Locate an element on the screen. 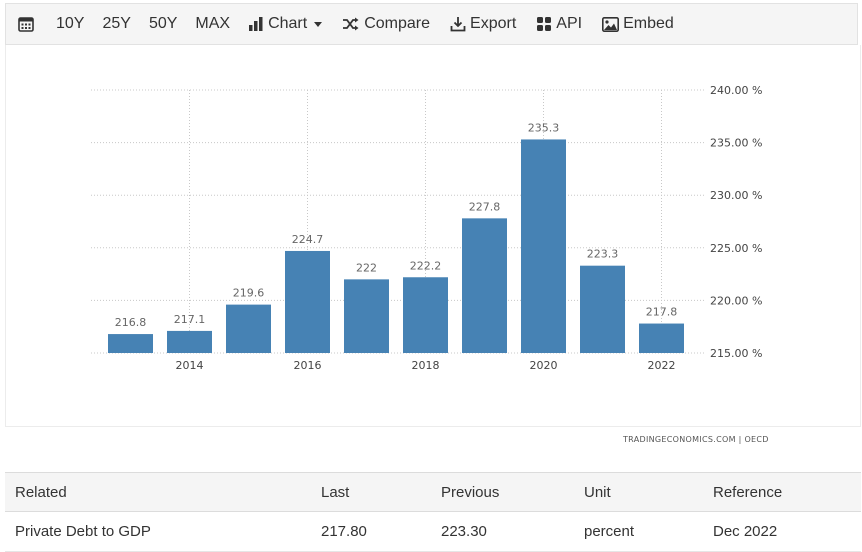  x-tick-label: 2020 is located at coordinates (544, 365).